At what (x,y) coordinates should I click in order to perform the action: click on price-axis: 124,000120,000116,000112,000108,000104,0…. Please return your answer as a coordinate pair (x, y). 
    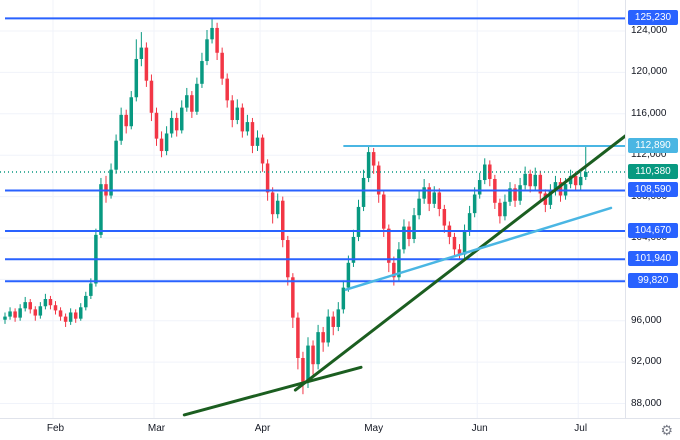
    Looking at the image, I should click on (652, 209).